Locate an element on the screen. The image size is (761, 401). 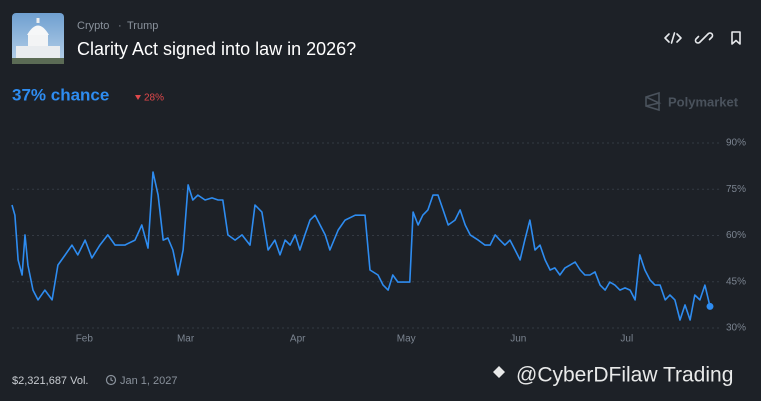
watermark-text: @CyberDFilaw Trading is located at coordinates (624, 375).